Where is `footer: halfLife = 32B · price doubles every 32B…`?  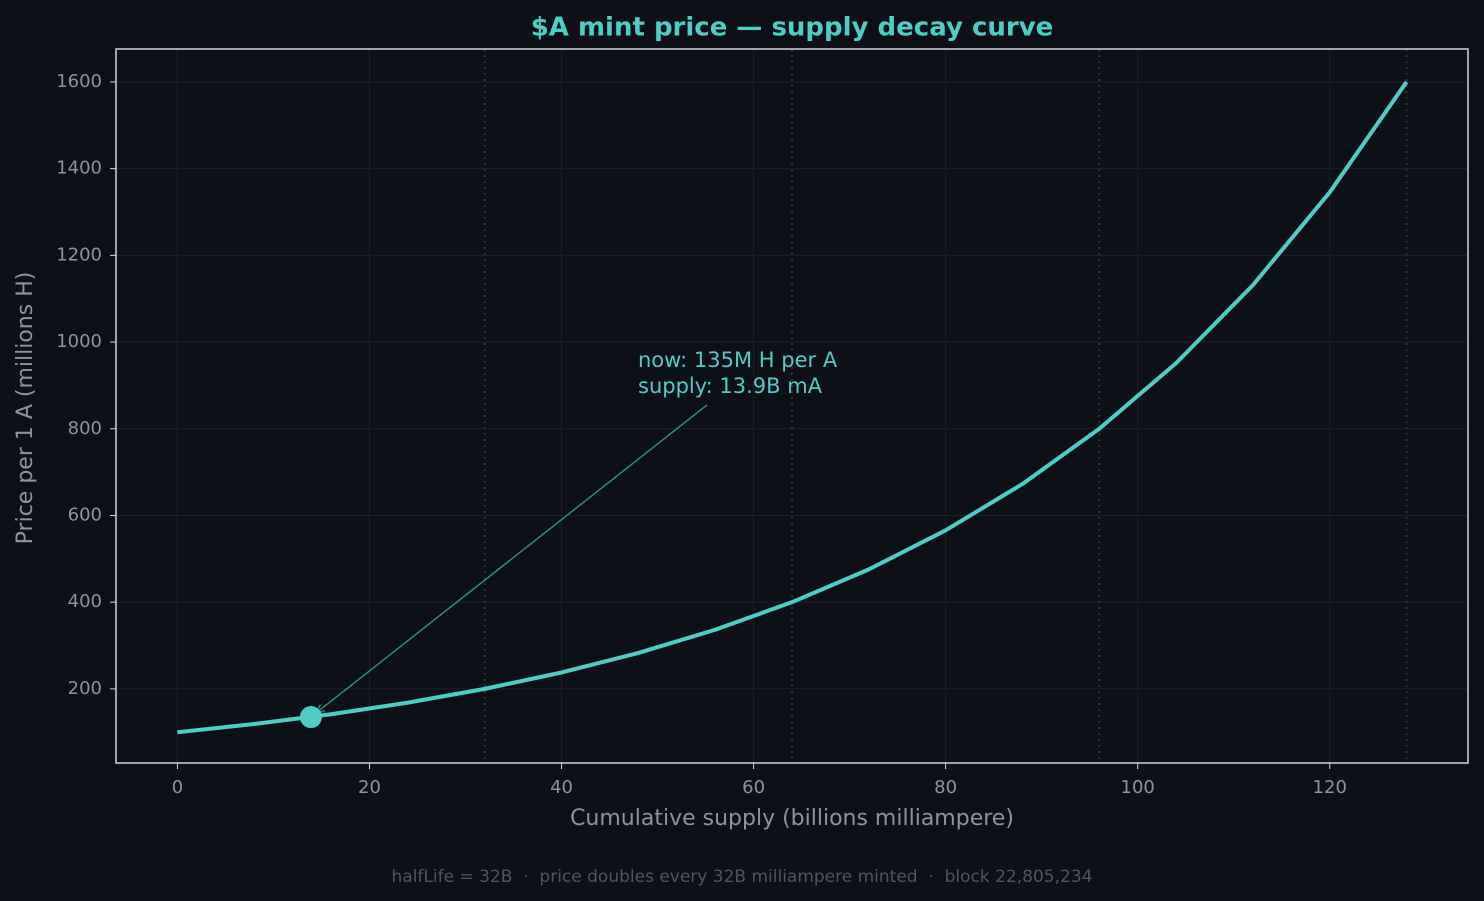 footer: halfLife = 32B · price doubles every 32B… is located at coordinates (742, 877).